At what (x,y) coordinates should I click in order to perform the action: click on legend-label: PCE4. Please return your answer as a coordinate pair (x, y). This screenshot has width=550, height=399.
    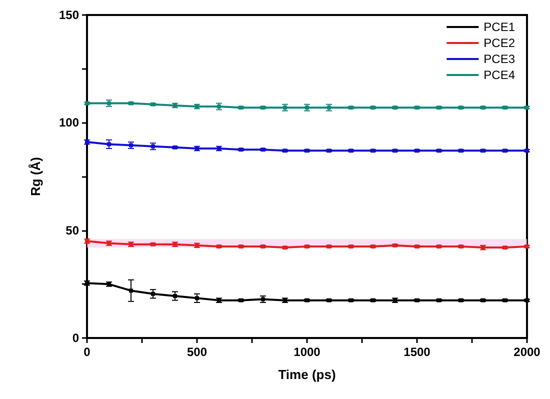
    Looking at the image, I should click on (500, 75).